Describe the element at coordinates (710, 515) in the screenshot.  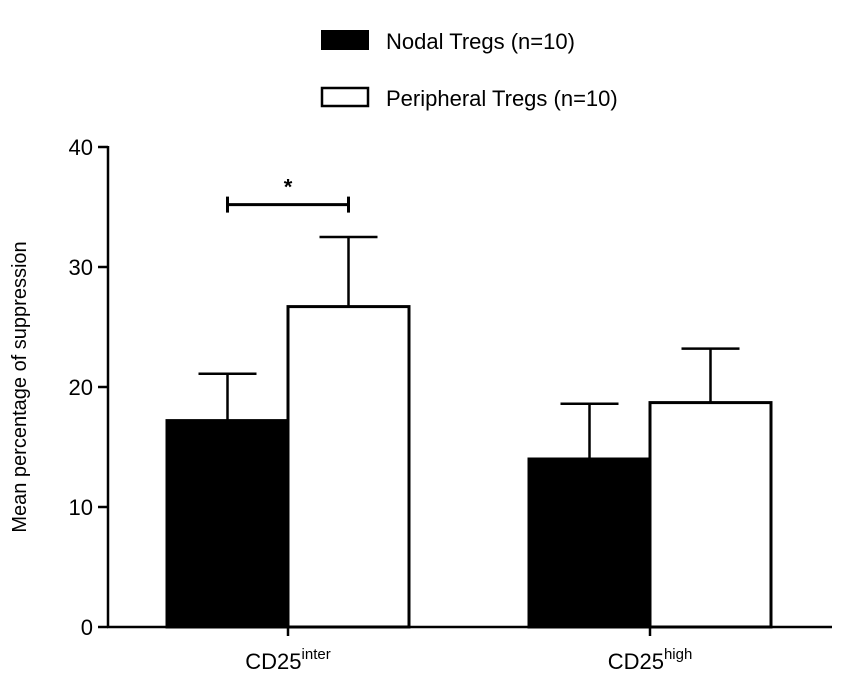
I see `bar-peripheral-cd25-high` at that location.